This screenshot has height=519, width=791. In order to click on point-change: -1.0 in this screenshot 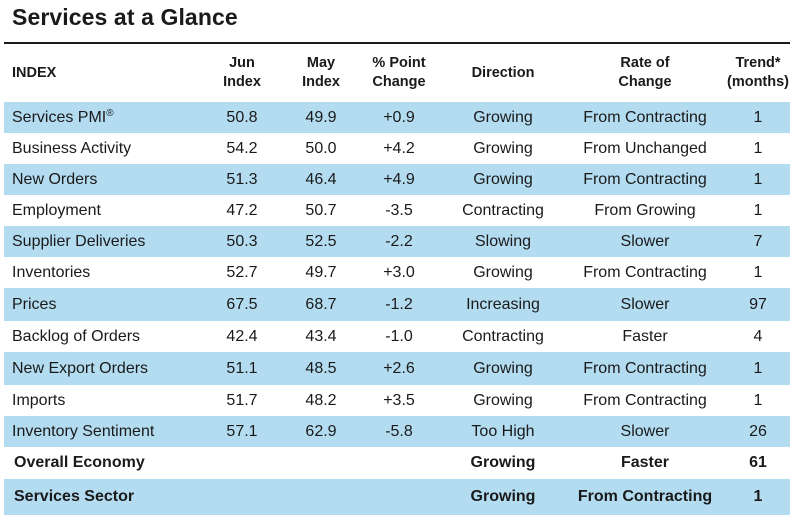, I will do `click(399, 336)`.